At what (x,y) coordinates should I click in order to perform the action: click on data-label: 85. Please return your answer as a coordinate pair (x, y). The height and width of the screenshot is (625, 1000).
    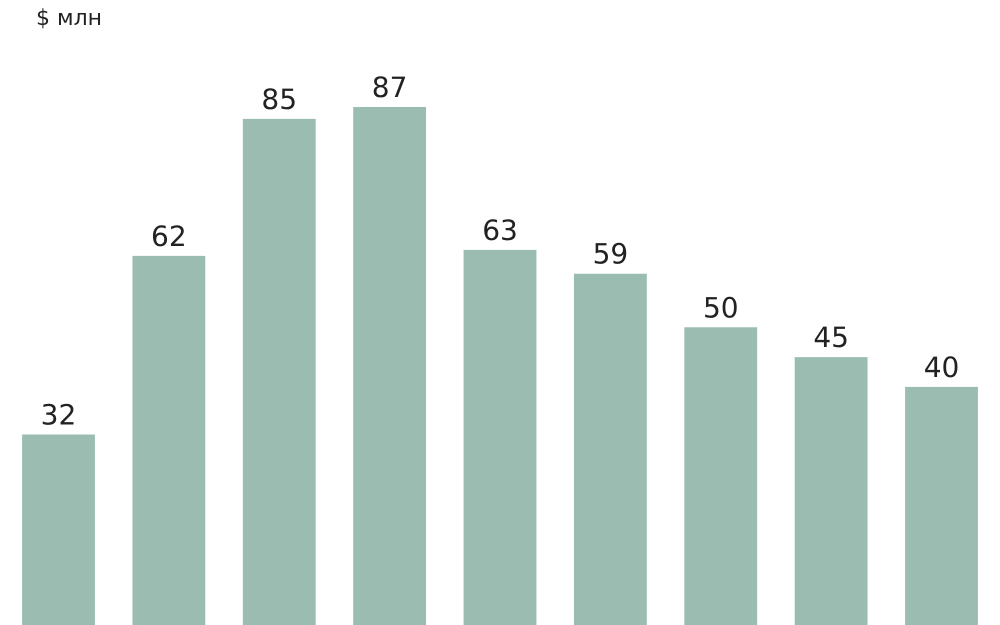
    Looking at the image, I should click on (279, 99).